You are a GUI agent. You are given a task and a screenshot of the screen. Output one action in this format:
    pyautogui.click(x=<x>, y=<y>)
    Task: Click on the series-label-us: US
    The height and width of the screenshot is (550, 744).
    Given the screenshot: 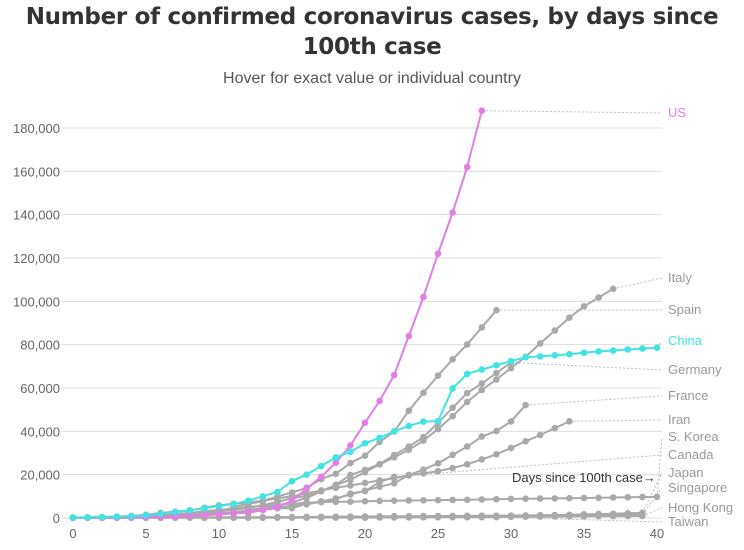 What is the action you would take?
    pyautogui.click(x=677, y=112)
    